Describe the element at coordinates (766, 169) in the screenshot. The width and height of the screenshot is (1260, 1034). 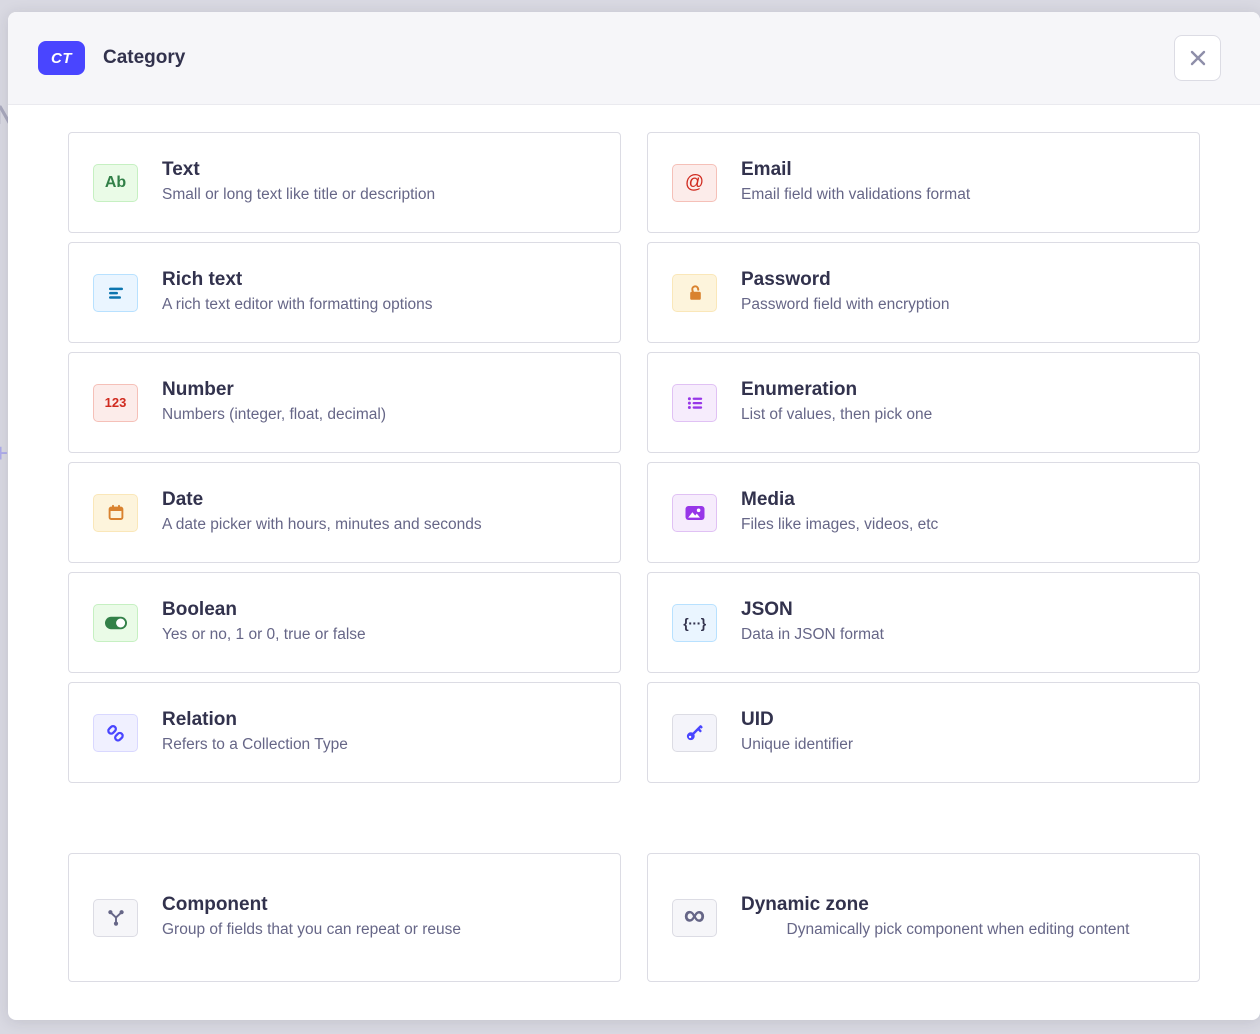
I see `field-title: Email` at that location.